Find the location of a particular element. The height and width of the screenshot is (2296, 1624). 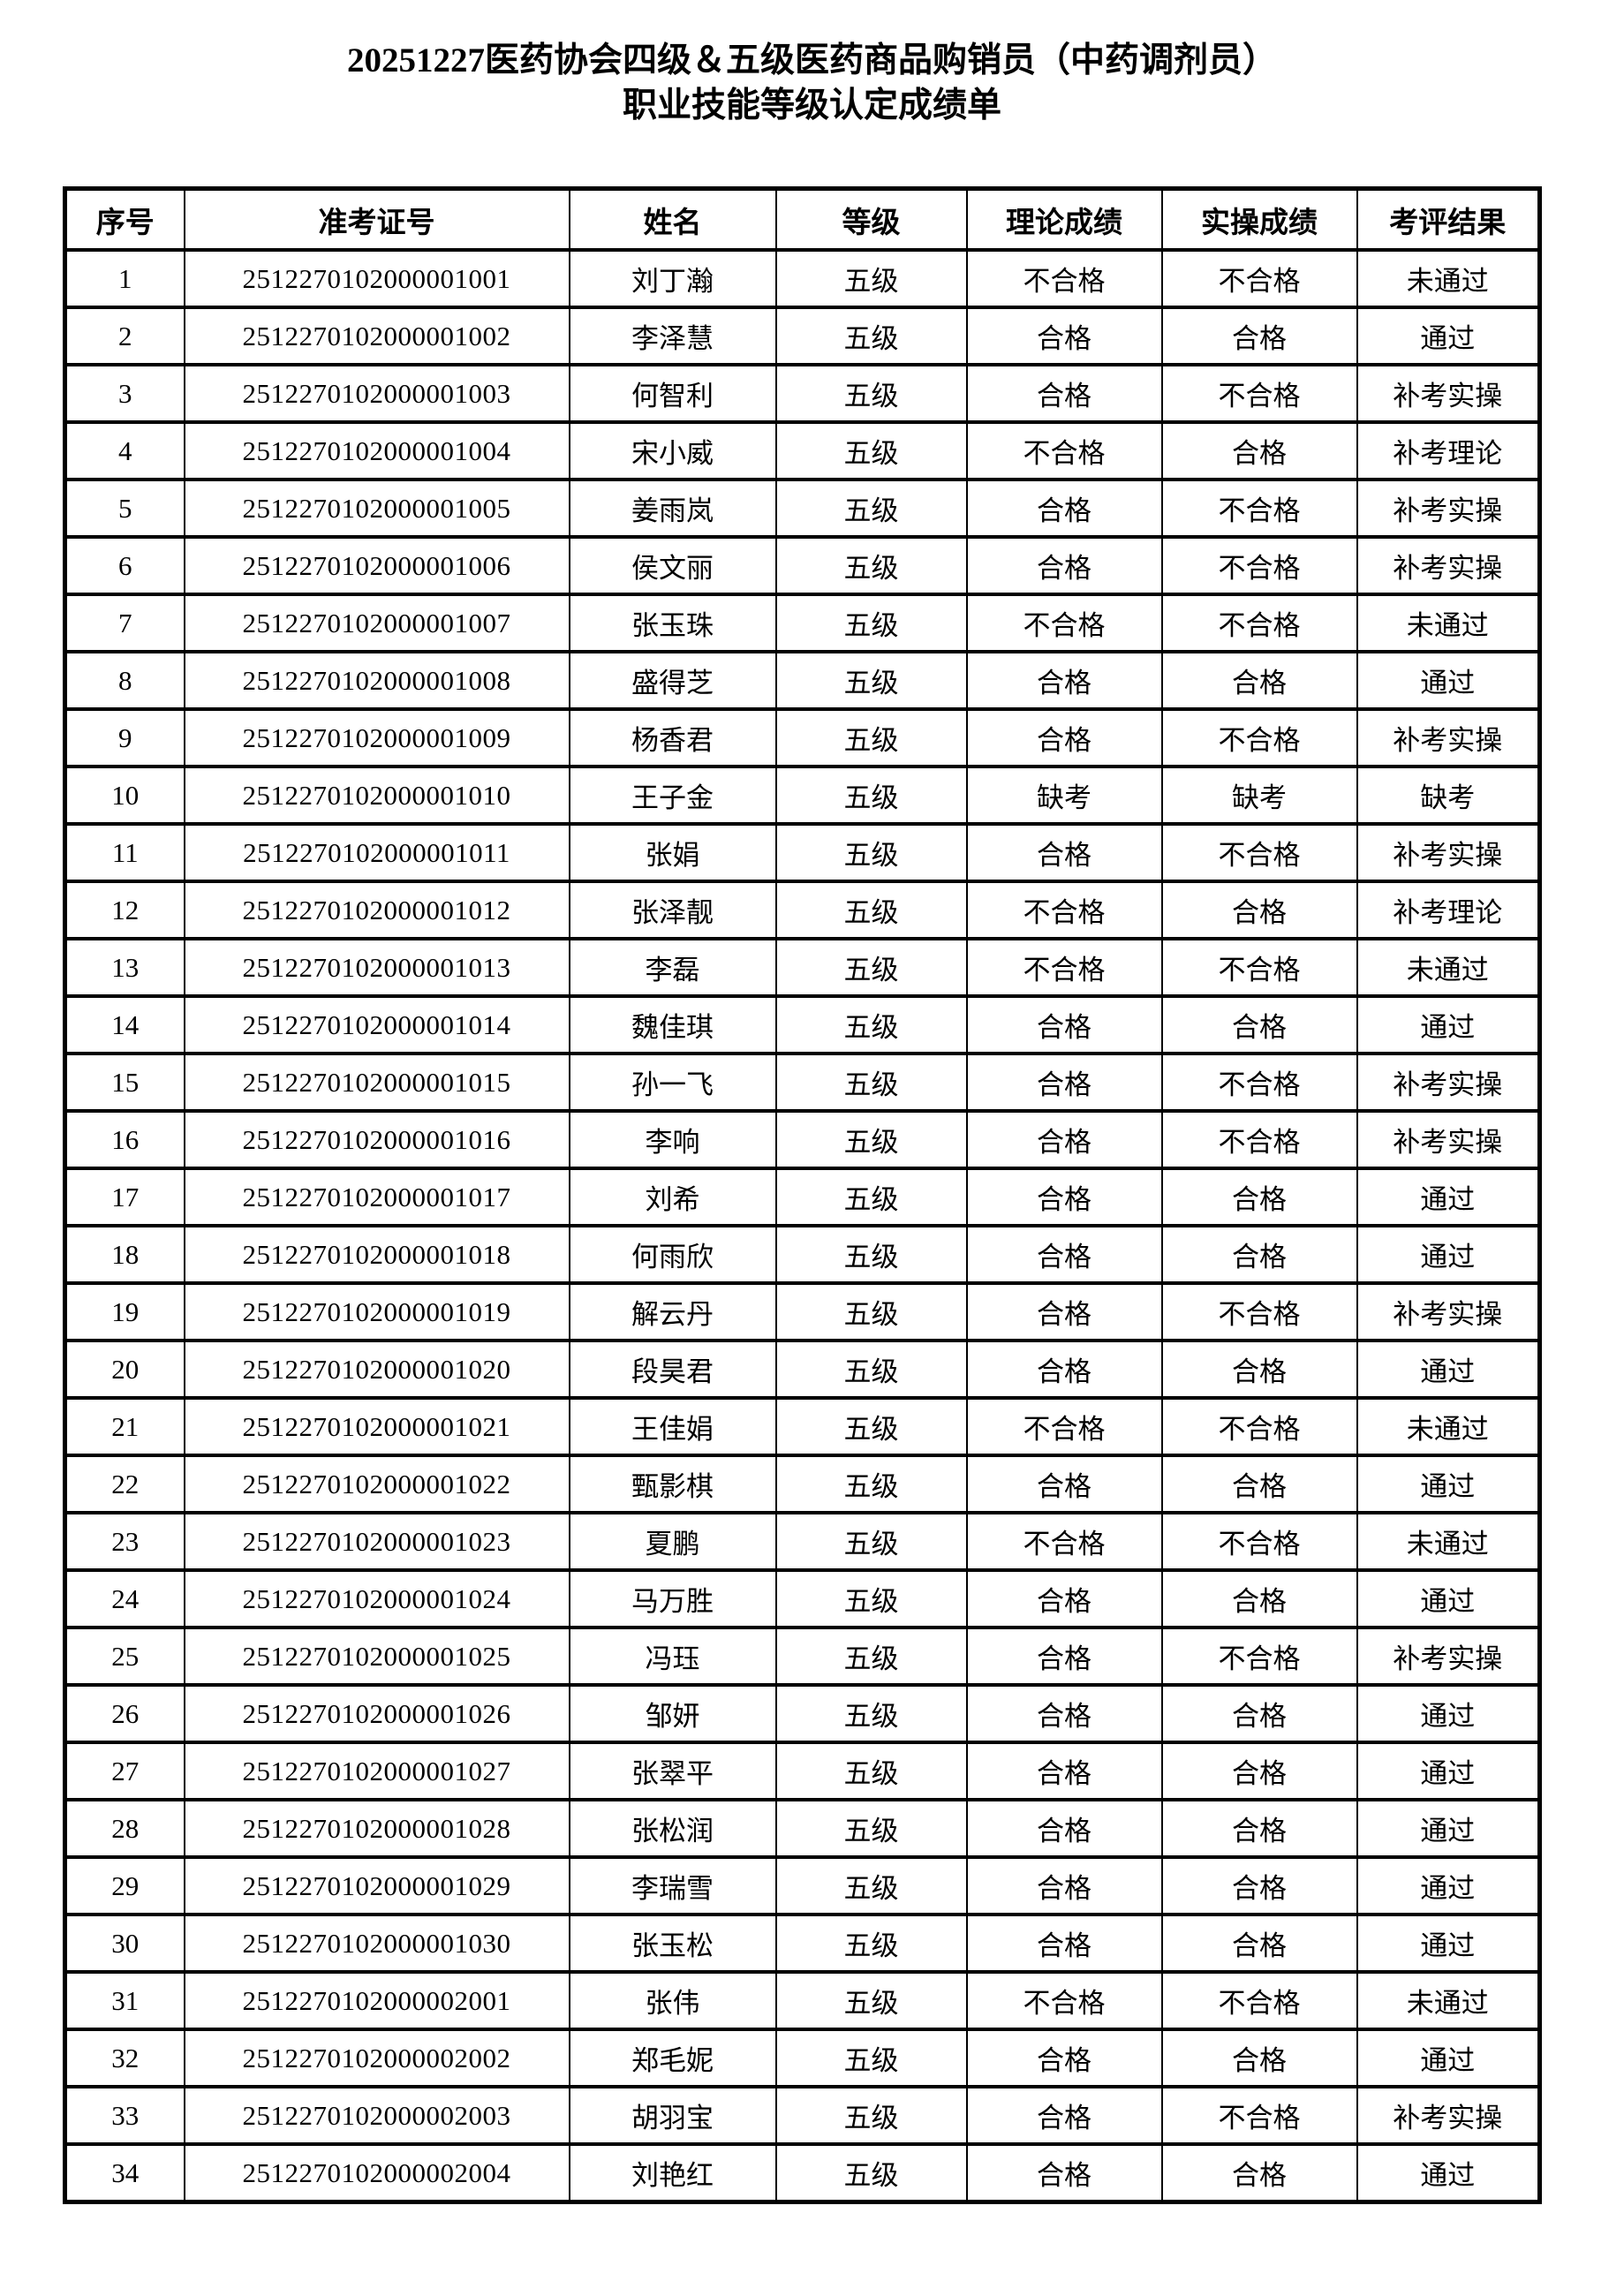

cell-ticket-number: 2512270102000001012 is located at coordinates (376, 910).